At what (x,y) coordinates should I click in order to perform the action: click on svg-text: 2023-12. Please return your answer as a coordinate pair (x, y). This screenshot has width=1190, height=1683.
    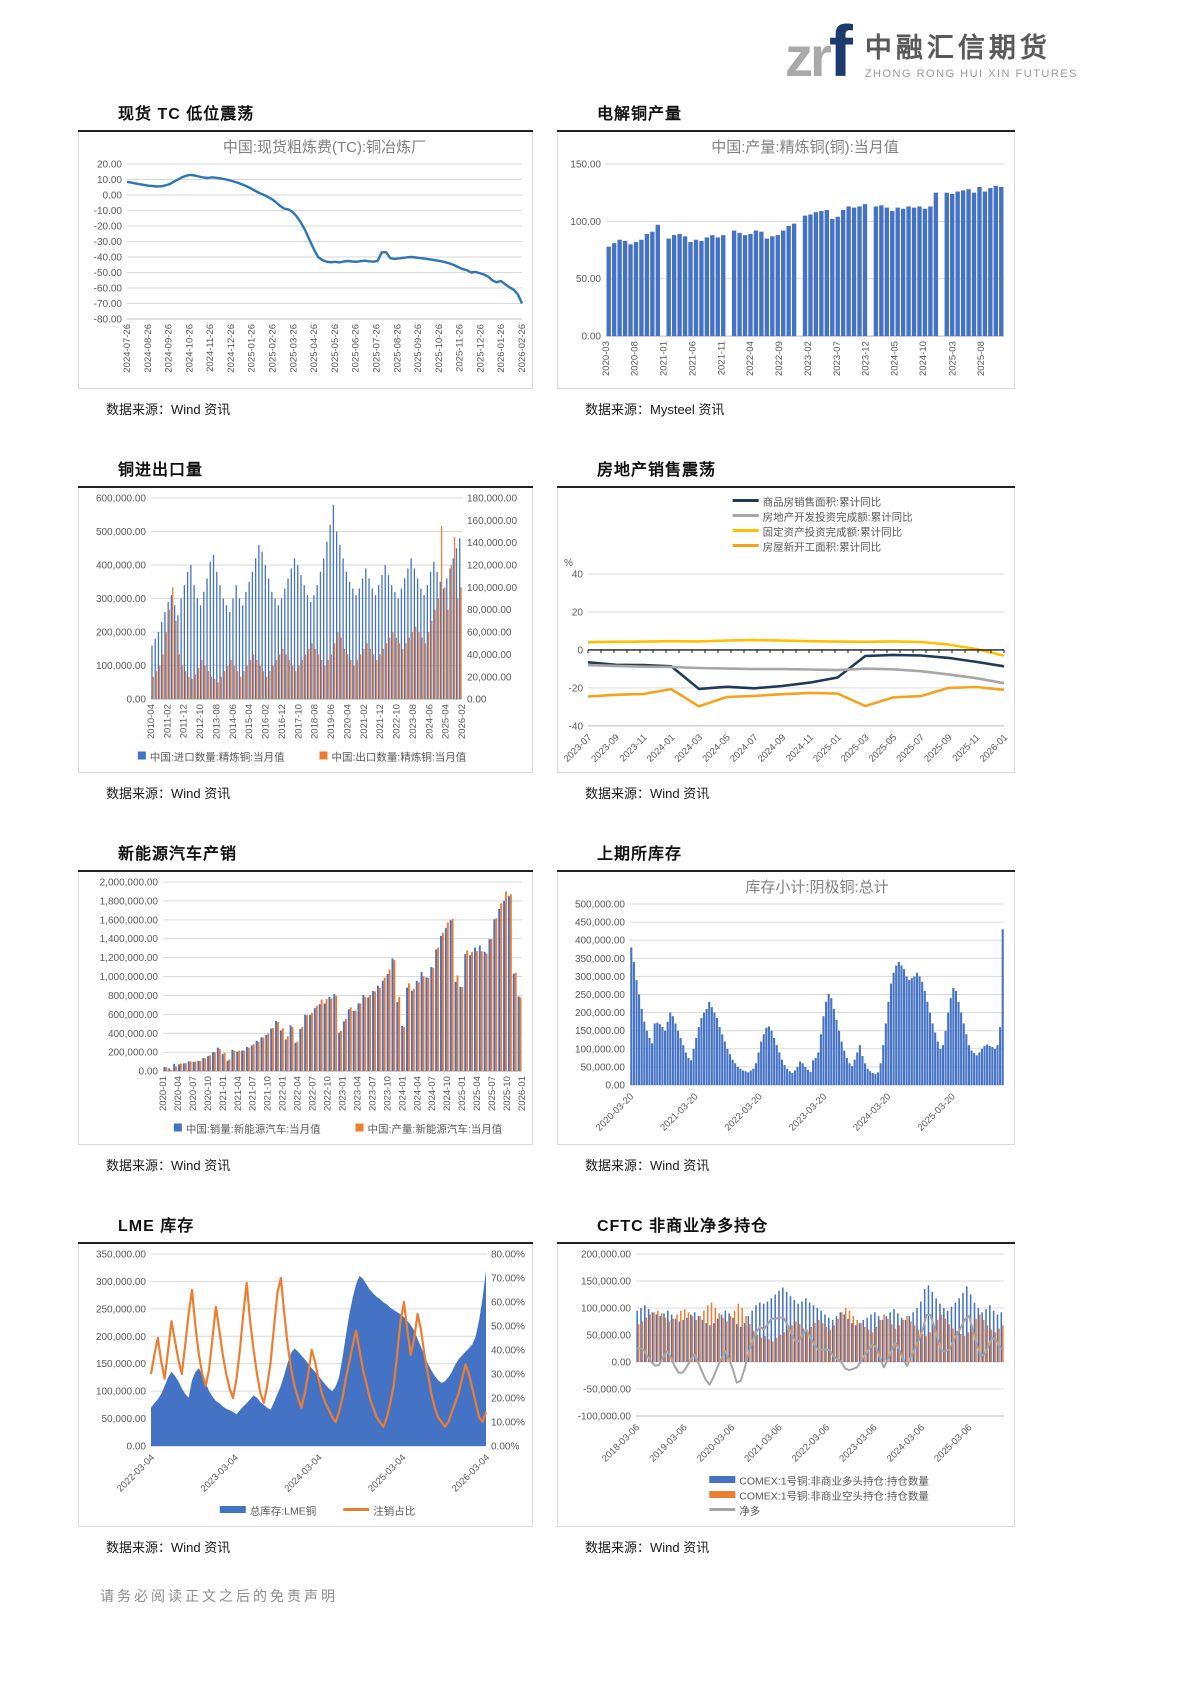
    Looking at the image, I should click on (865, 358).